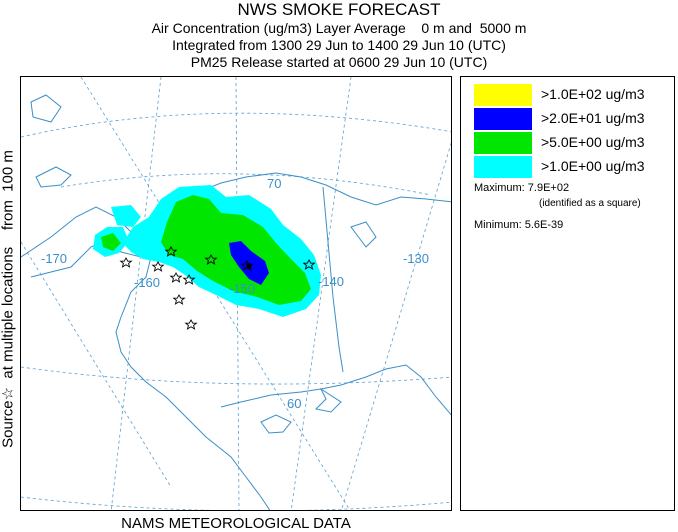 This screenshot has height=532, width=678. Describe the element at coordinates (416, 258) in the screenshot. I see `label-lon-130: -130` at that location.